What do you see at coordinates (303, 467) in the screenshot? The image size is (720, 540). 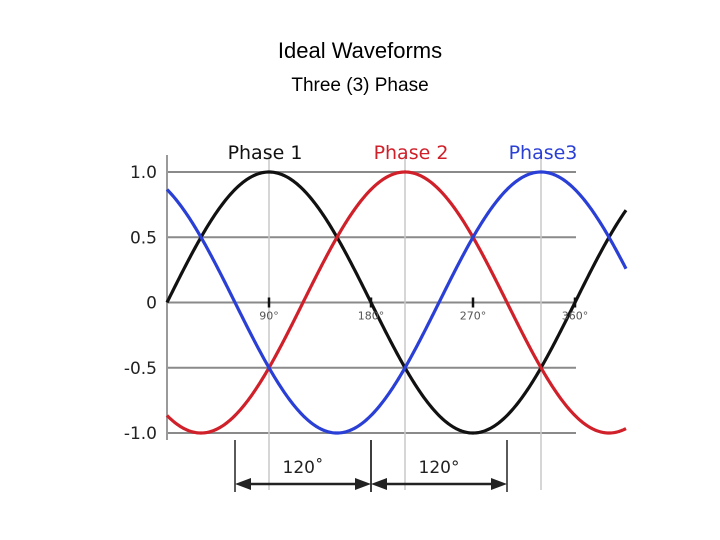 I see `span-label: 120˚` at bounding box center [303, 467].